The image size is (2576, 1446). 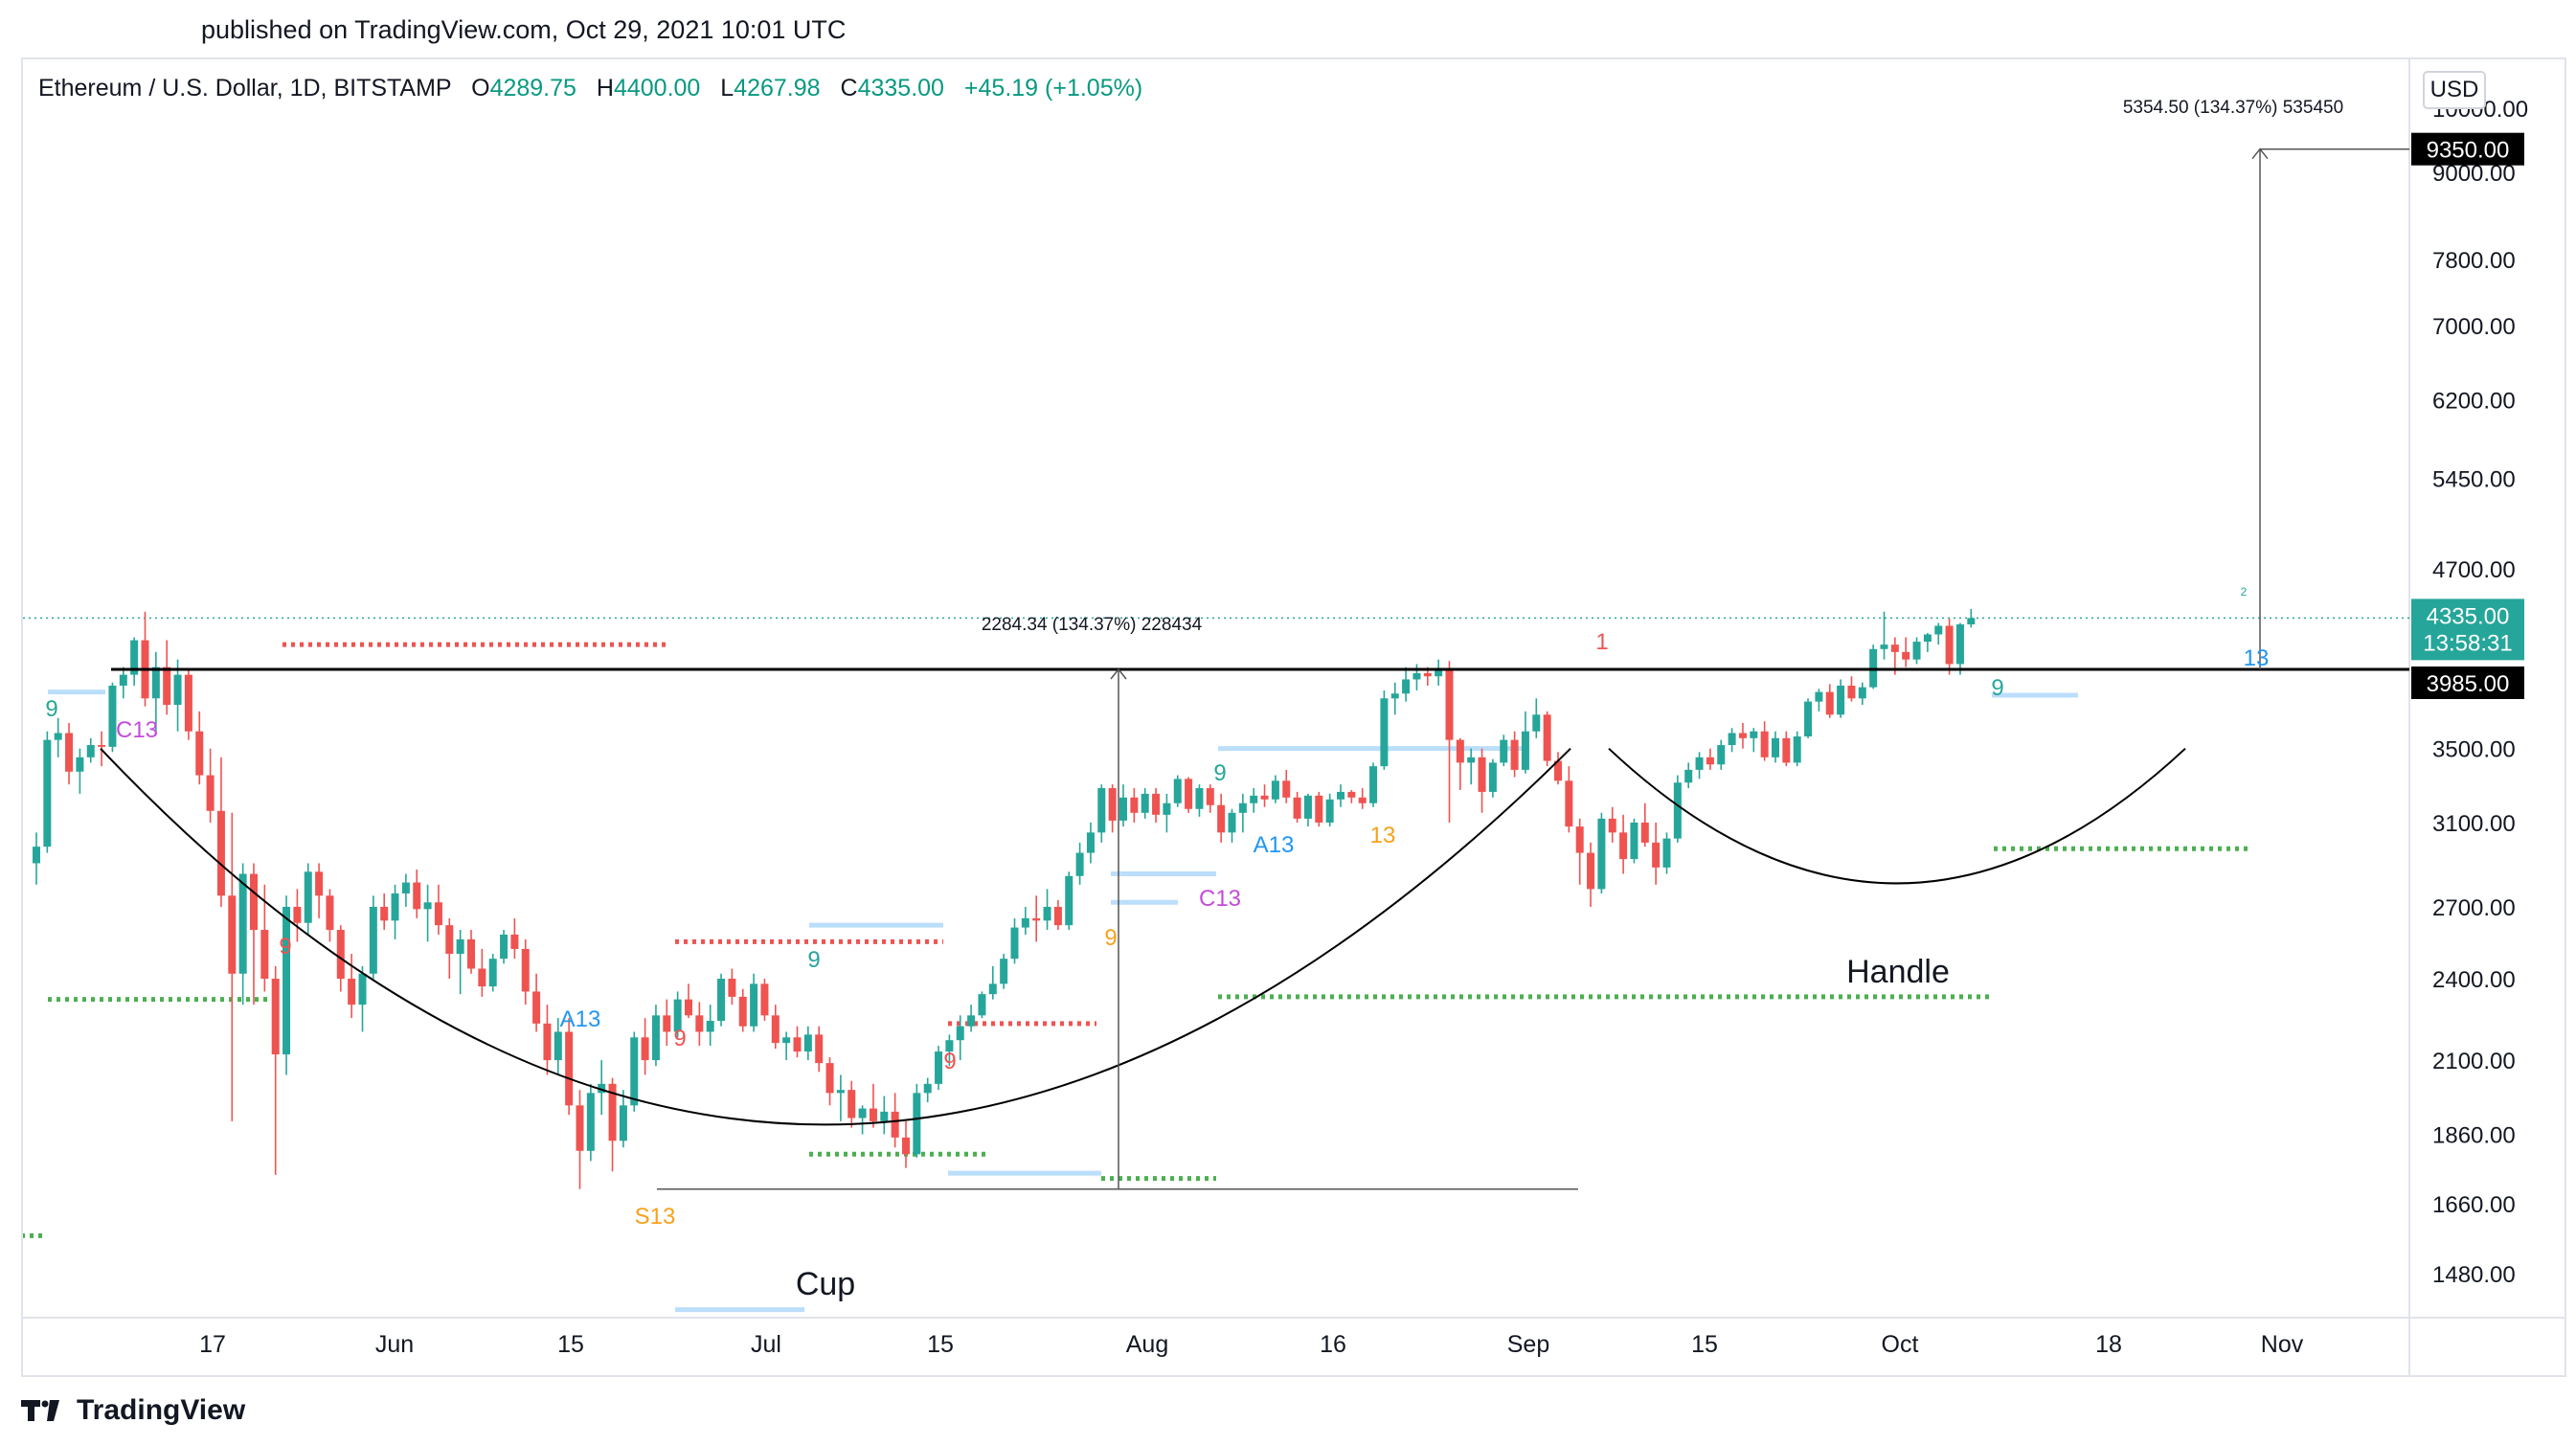 I want to click on measure-target-label: 5354.50 (134.37%) 535450, so click(x=2233, y=108).